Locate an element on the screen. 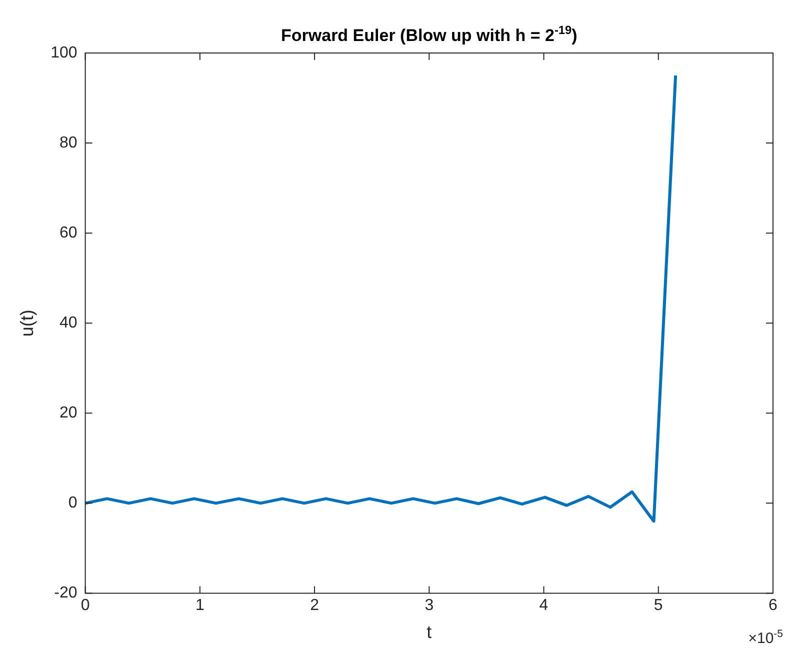 The width and height of the screenshot is (791, 666). x-tick-label: 0 is located at coordinates (85, 605).